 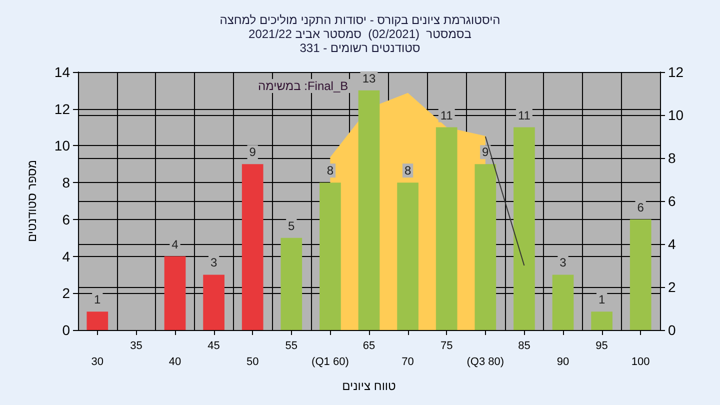 What do you see at coordinates (640, 362) in the screenshot?
I see `x-tick-label: 100` at bounding box center [640, 362].